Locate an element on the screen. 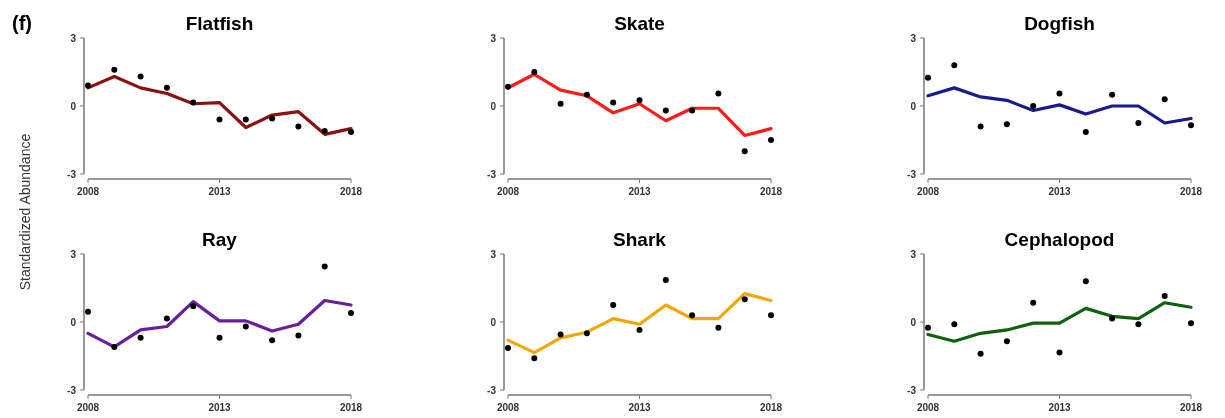 The height and width of the screenshot is (418, 1225). chart-title: Flatfish is located at coordinates (219, 23).